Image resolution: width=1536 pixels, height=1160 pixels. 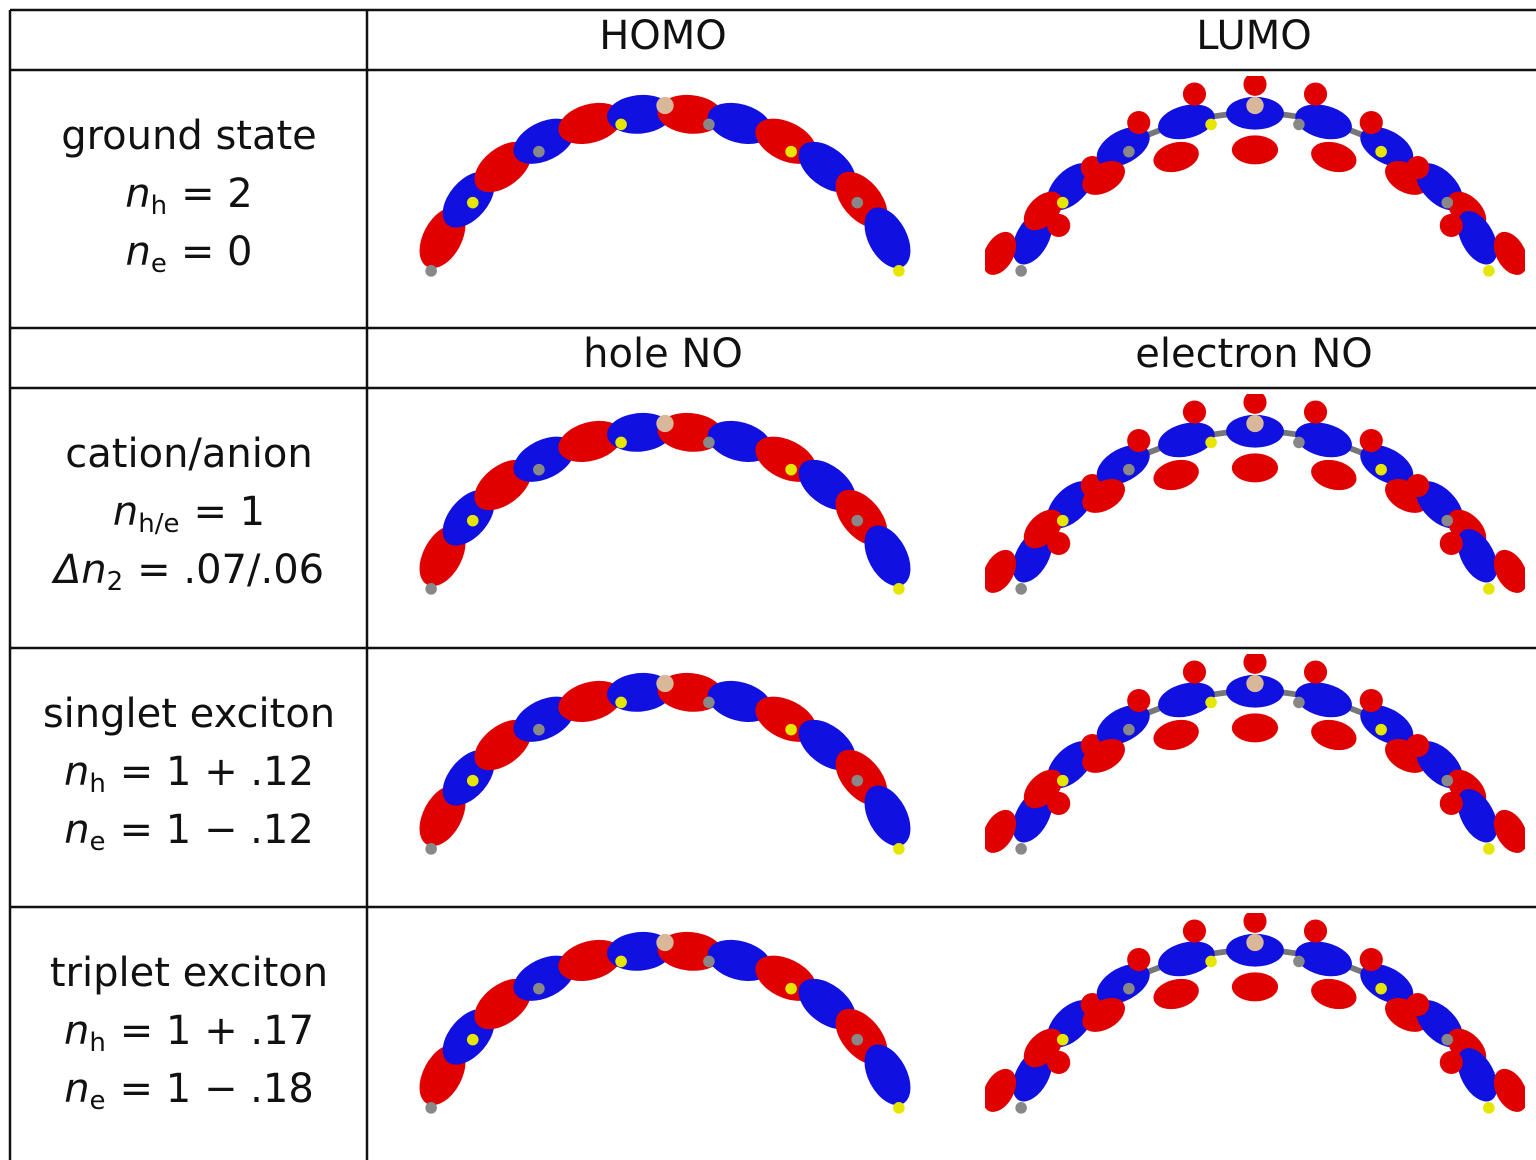 I want to click on label-rest: = 1 + .12, so click(x=217, y=772).